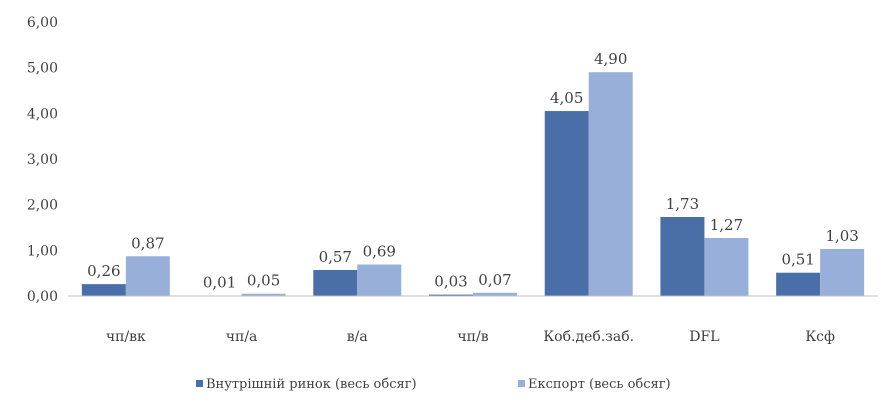 Image resolution: width=881 pixels, height=402 pixels. I want to click on data-label: 0,69, so click(379, 251).